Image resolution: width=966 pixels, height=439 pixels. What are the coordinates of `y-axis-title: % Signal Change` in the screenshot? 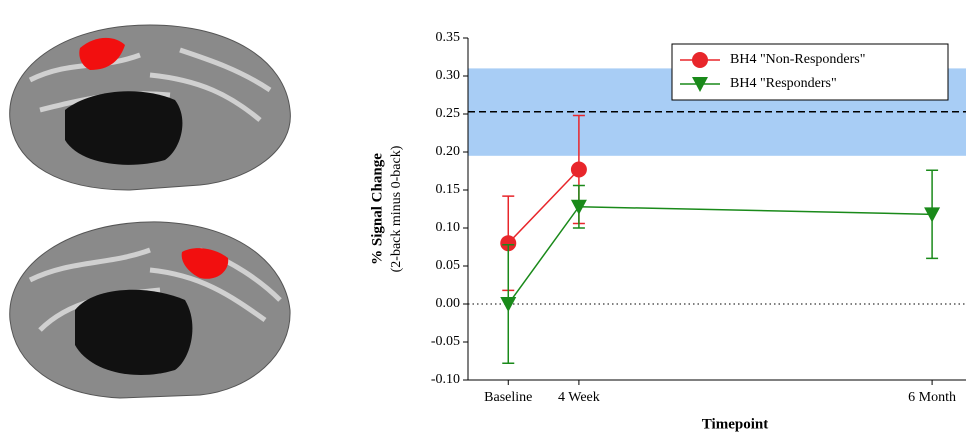 It's located at (377, 209).